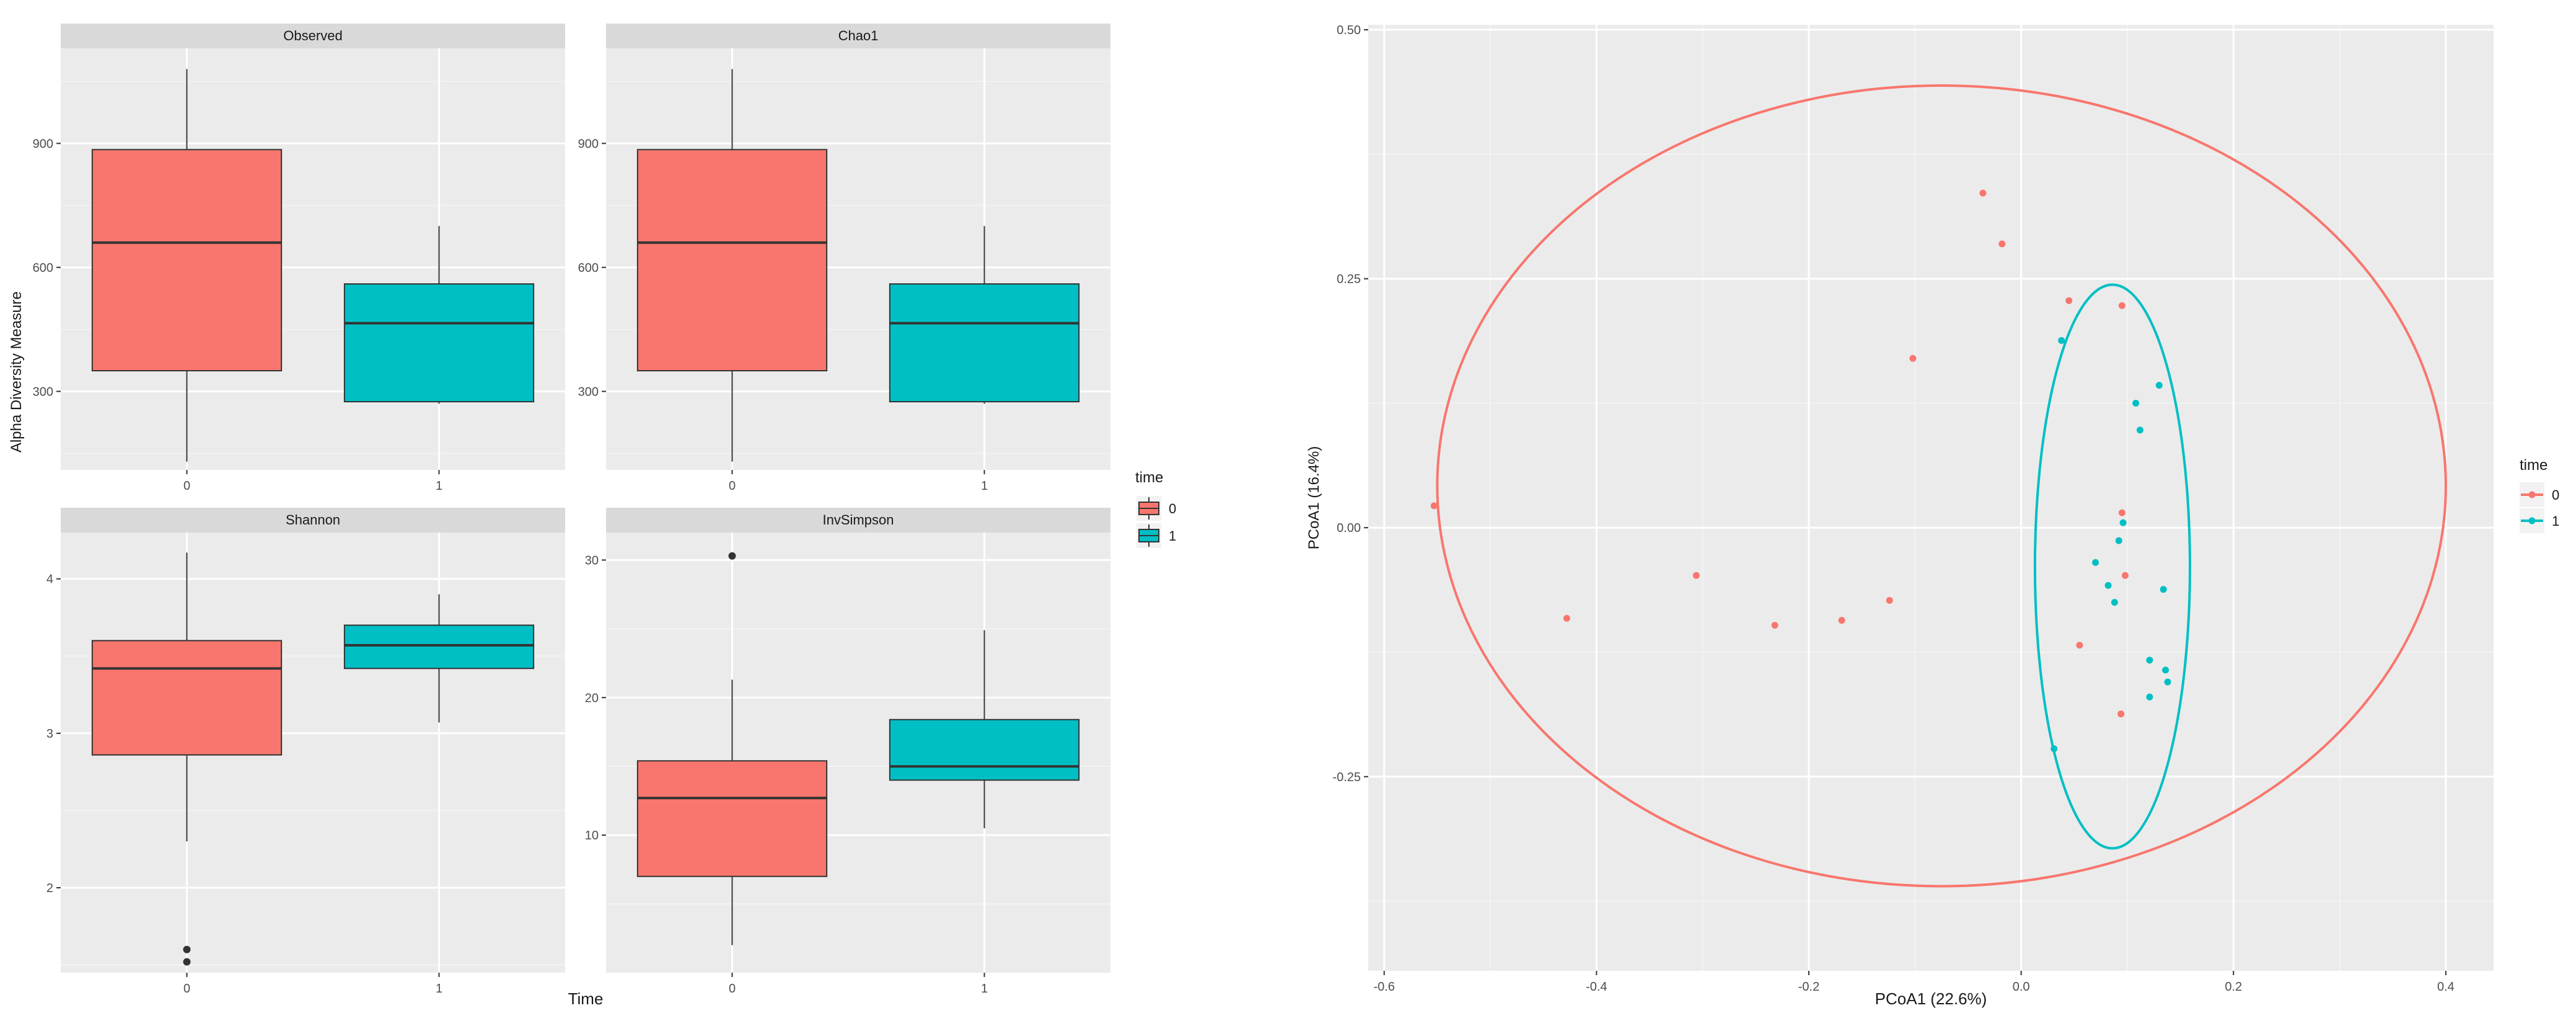 This screenshot has height=1026, width=2576. I want to click on y-axis-title: PCoA1 (16.4%), so click(1314, 498).